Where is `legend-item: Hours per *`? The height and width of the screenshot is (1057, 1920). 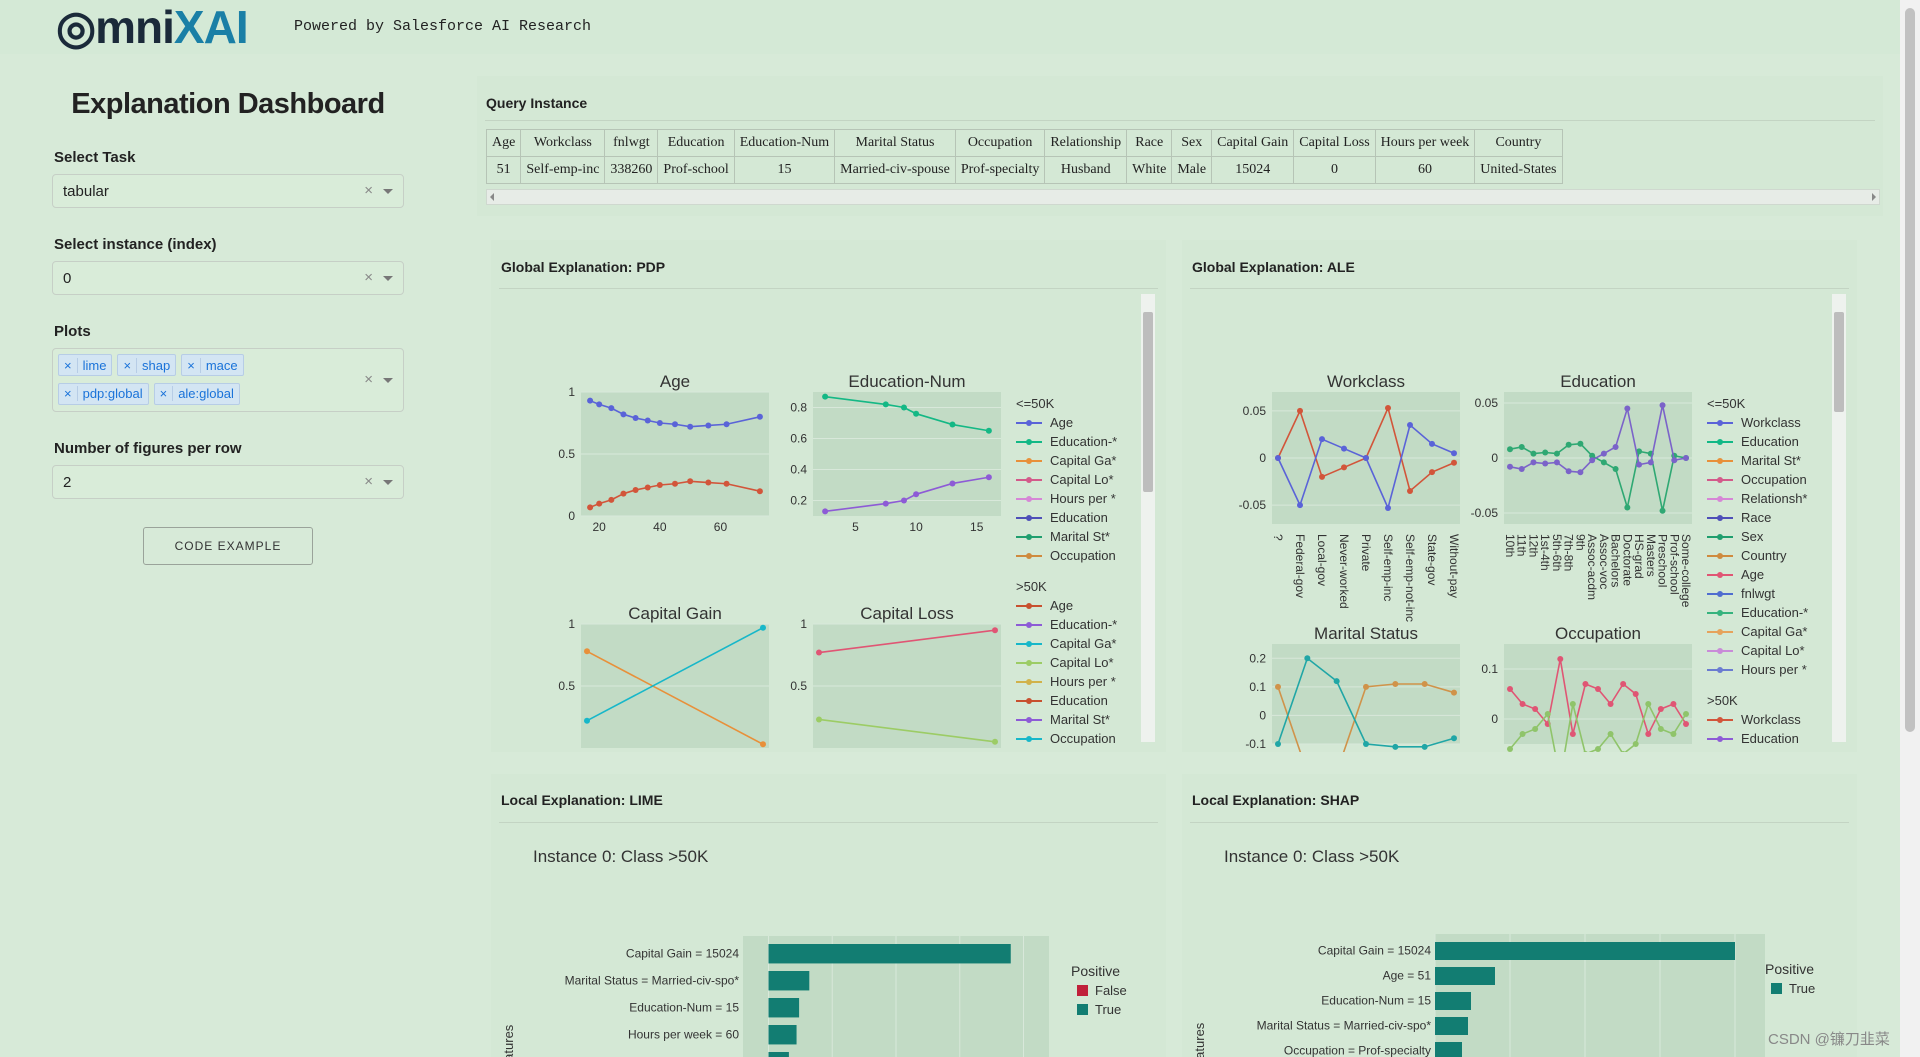 legend-item: Hours per * is located at coordinates (1774, 669).